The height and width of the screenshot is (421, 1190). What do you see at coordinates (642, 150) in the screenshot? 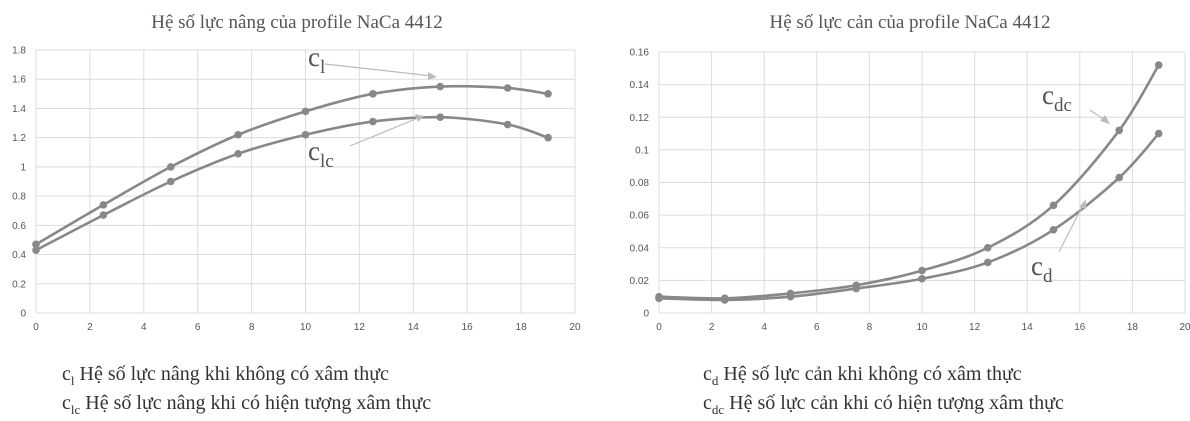
I see `y-tick-label: 0.1` at bounding box center [642, 150].